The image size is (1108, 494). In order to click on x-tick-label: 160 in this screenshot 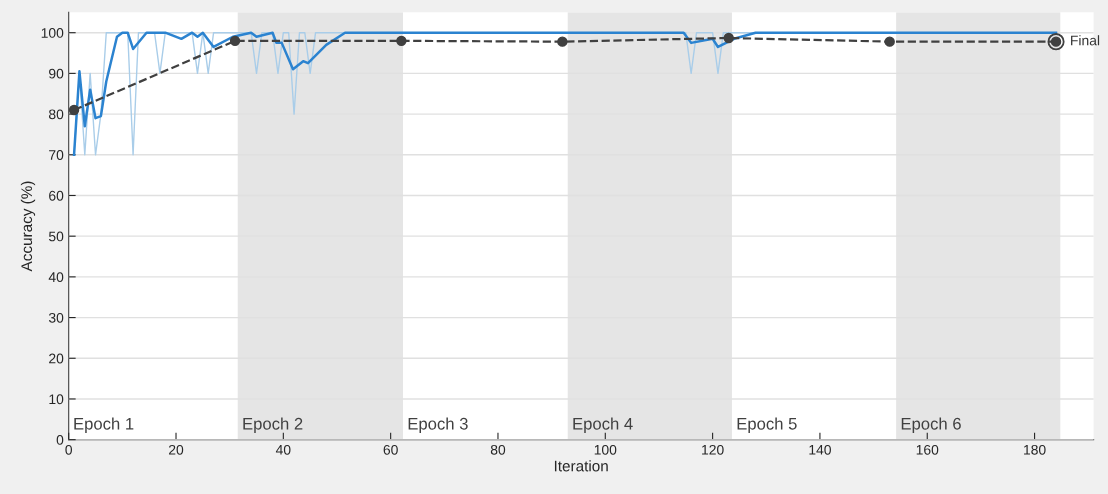, I will do `click(927, 449)`.